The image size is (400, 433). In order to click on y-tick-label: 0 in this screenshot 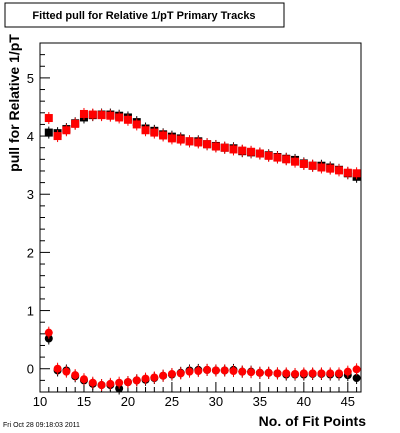, I will do `click(30, 369)`.